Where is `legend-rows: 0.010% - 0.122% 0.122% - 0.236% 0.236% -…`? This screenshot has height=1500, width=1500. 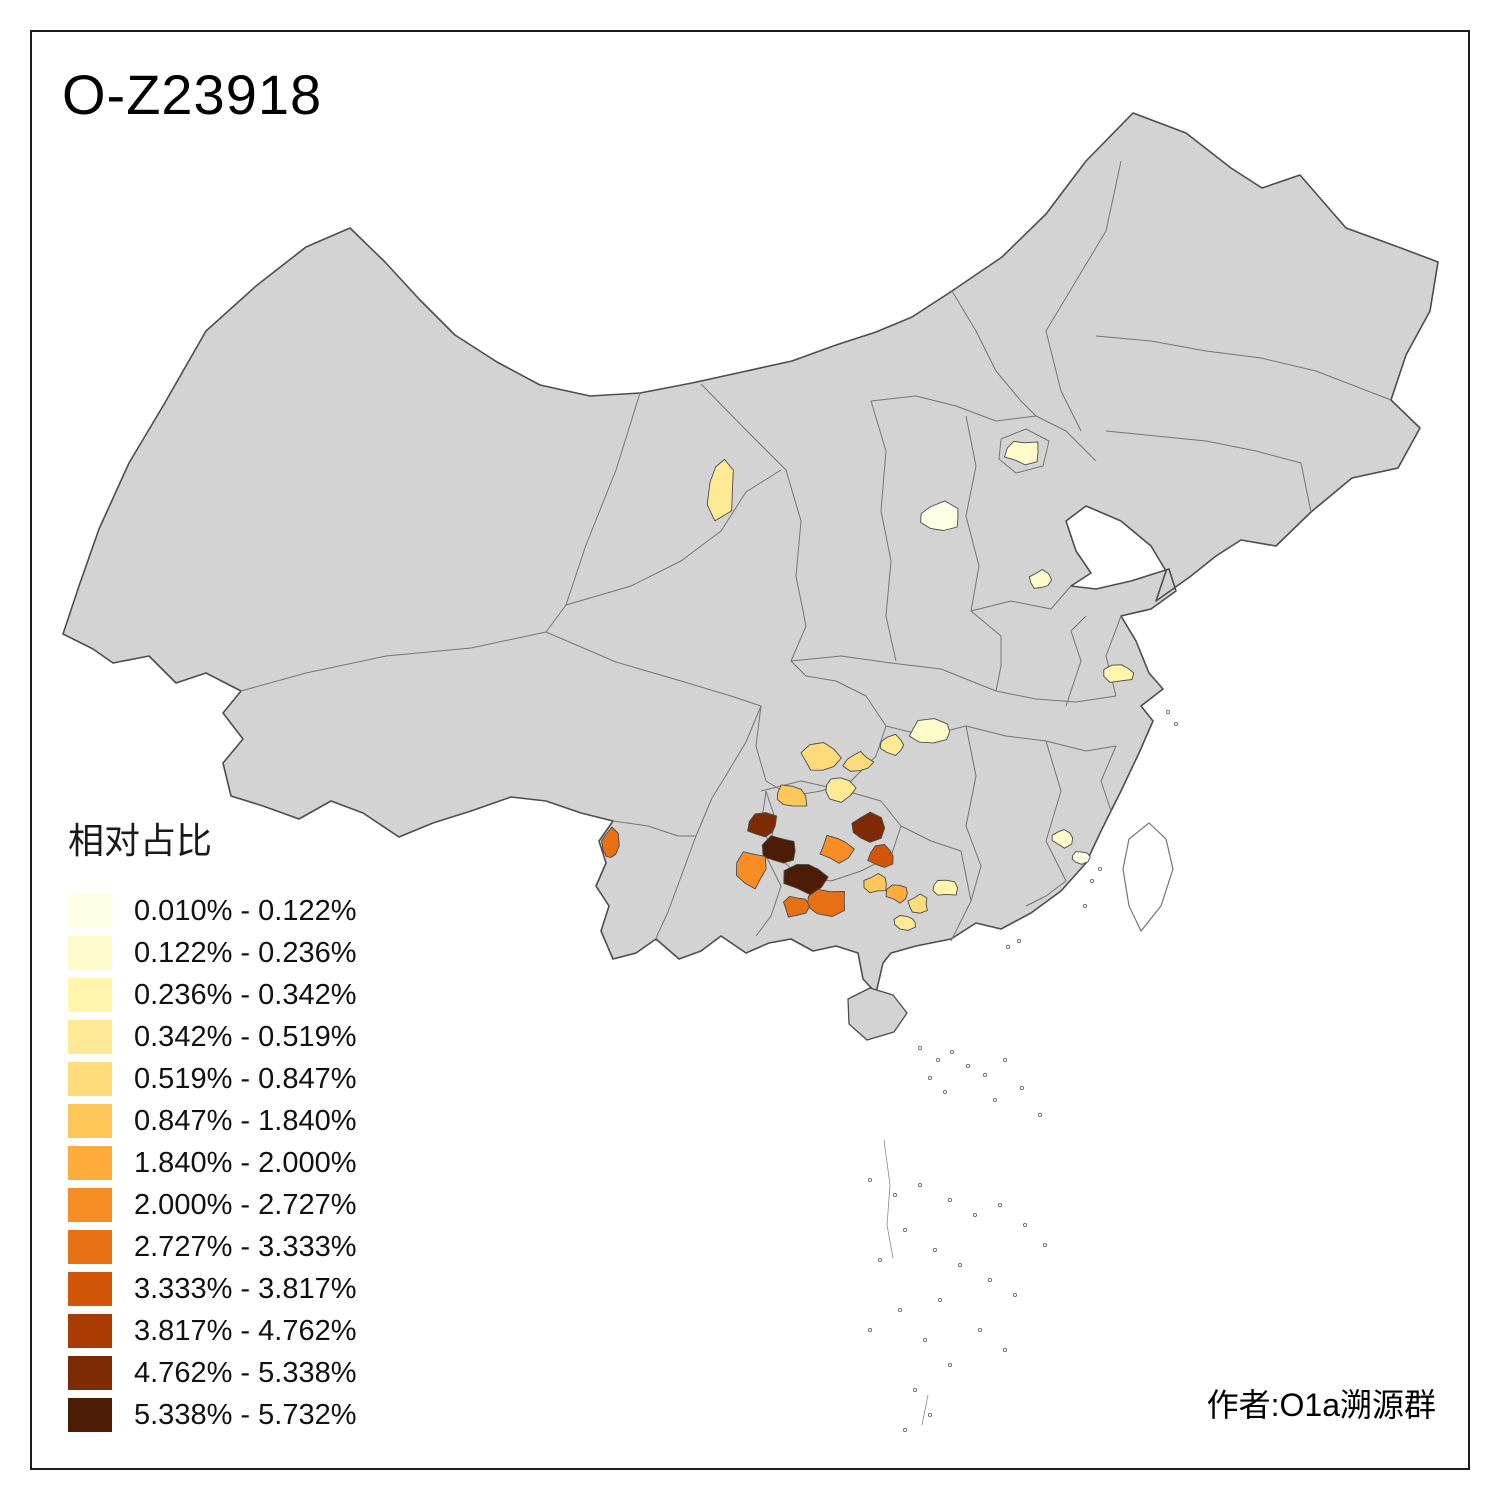 legend-rows: 0.010% - 0.122% 0.122% - 0.236% 0.236% -… is located at coordinates (248, 1163).